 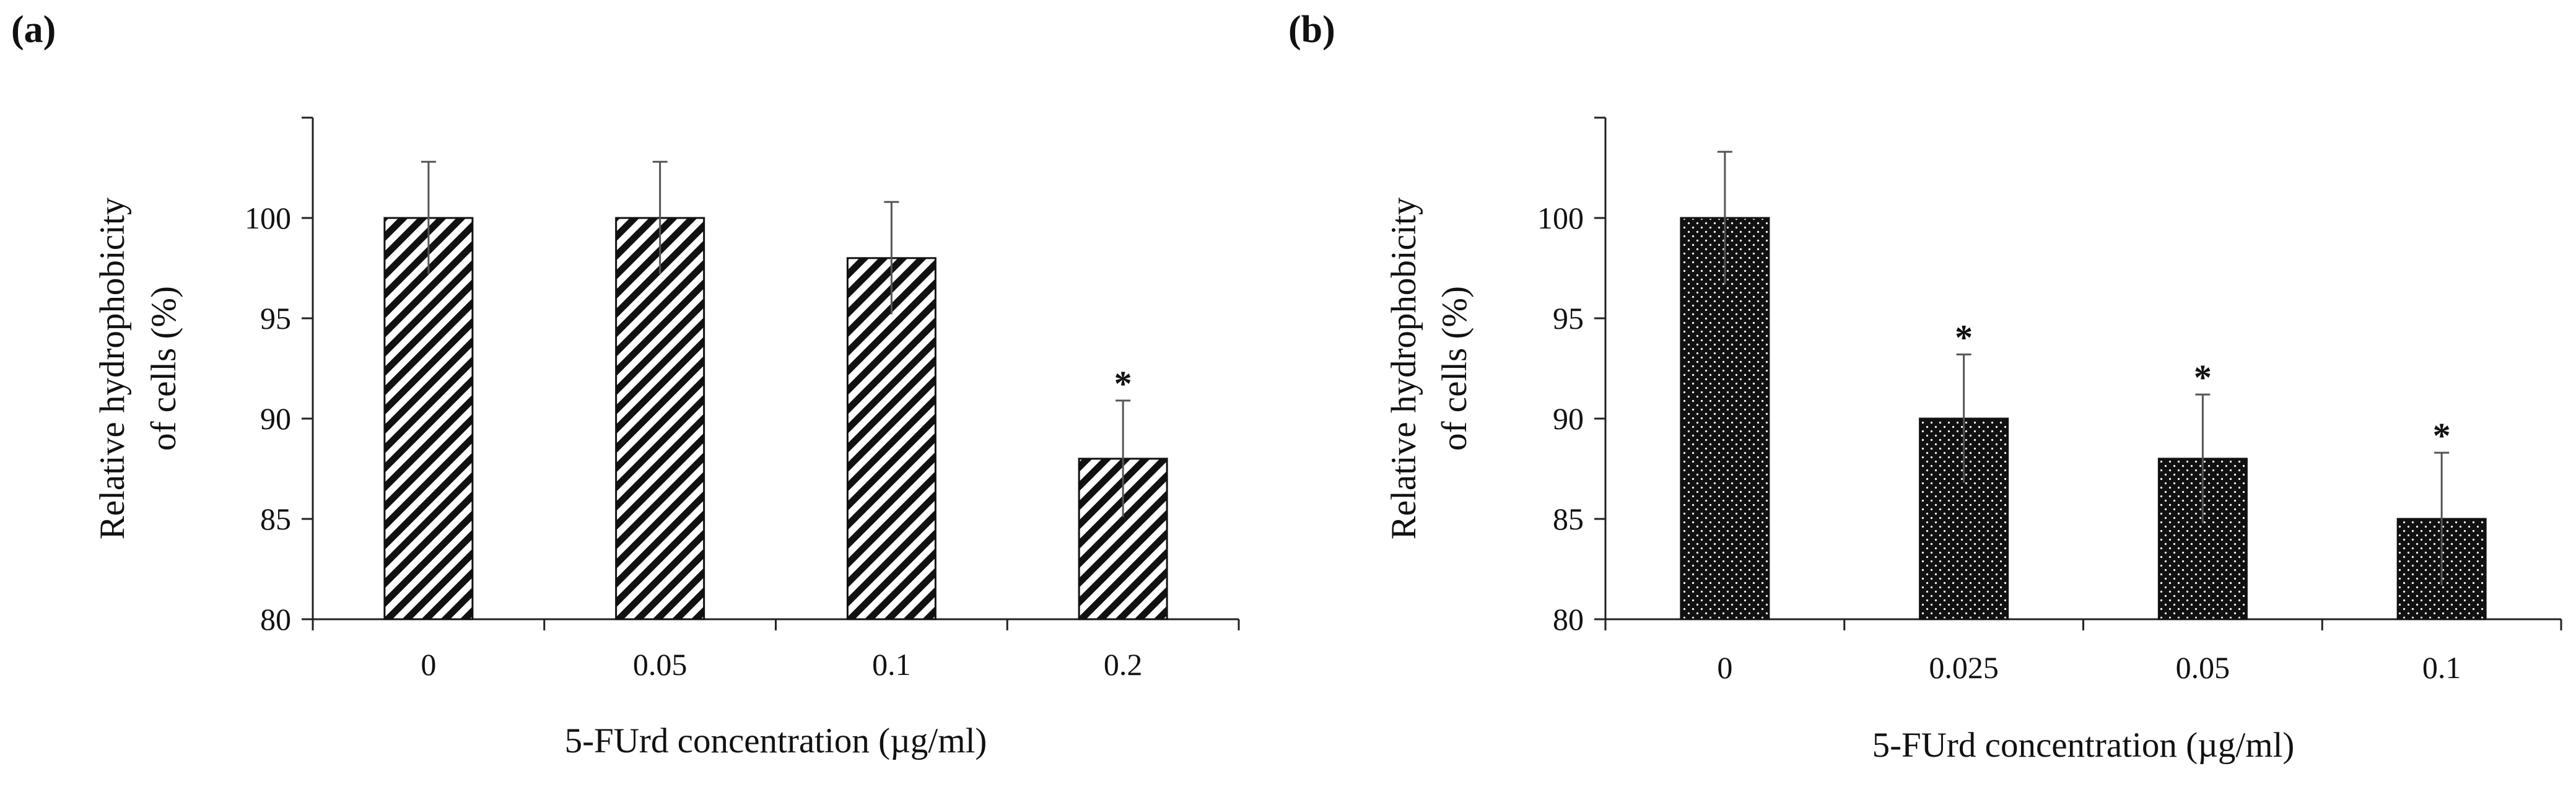 What do you see at coordinates (1123, 664) in the screenshot?
I see `x-tick-label: 0.2` at bounding box center [1123, 664].